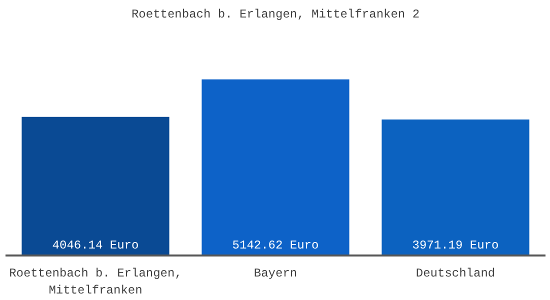  Describe the element at coordinates (455, 245) in the screenshot. I see `data-label: 3971.19 Euro` at that location.